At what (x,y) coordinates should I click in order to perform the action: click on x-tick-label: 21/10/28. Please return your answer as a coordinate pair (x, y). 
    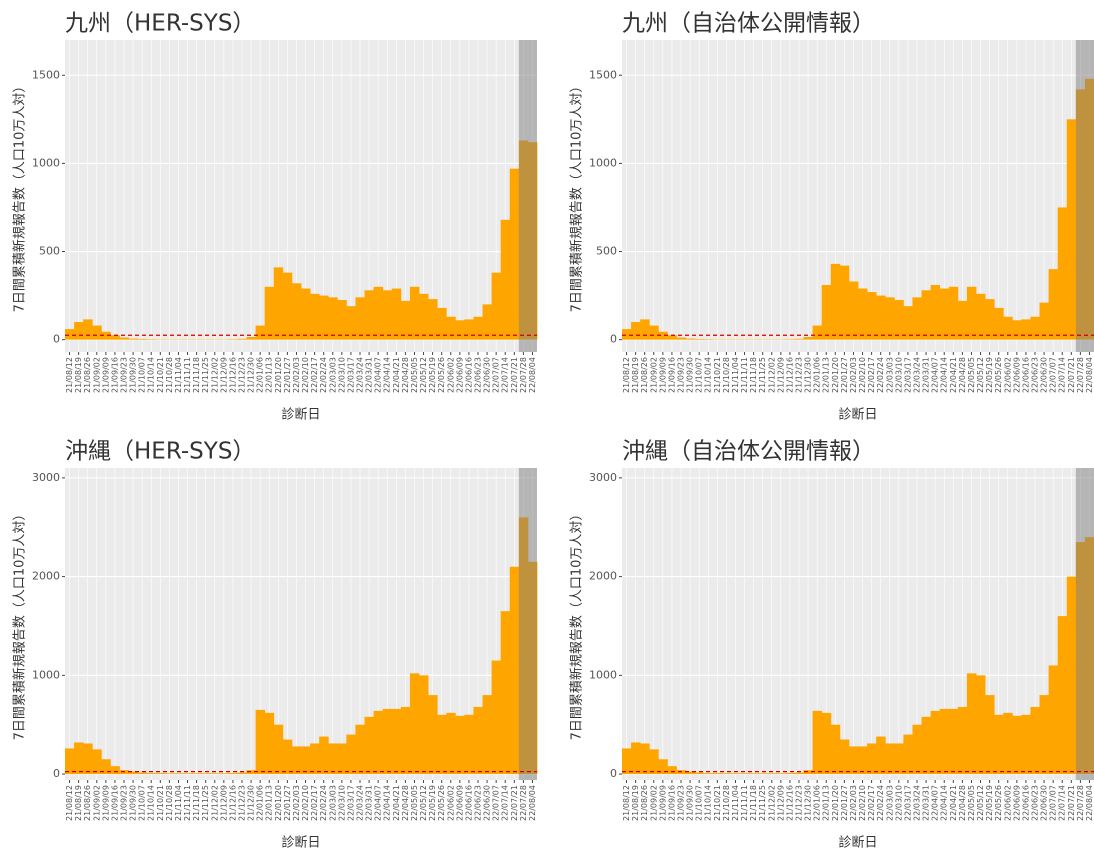
    Looking at the image, I should click on (169, 375).